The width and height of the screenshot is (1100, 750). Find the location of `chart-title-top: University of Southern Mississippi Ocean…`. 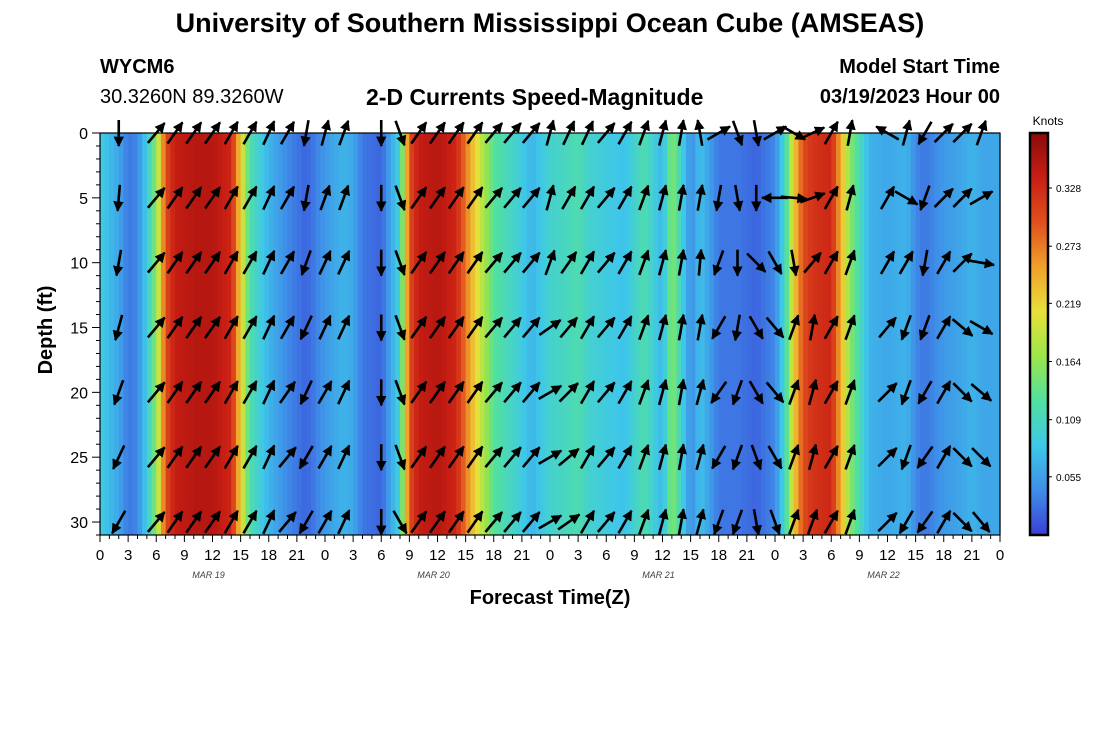

chart-title-top: University of Southern Mississippi Ocean… is located at coordinates (550, 23).